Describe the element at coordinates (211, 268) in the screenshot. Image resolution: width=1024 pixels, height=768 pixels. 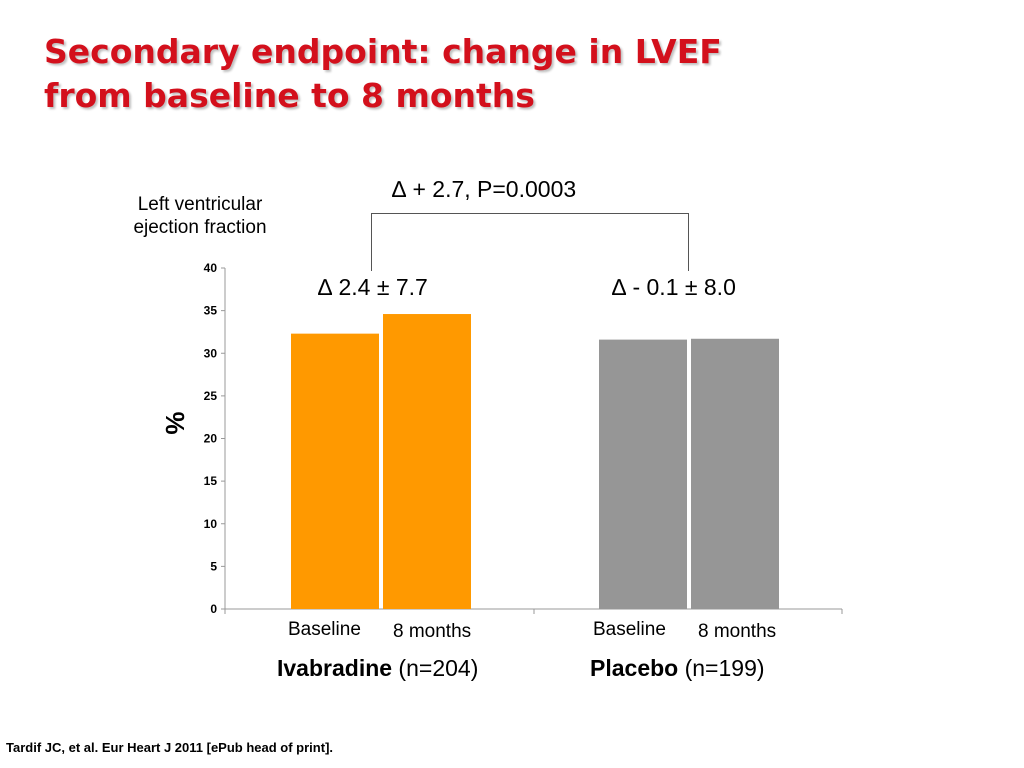
I see `y-tick-label: 40` at that location.